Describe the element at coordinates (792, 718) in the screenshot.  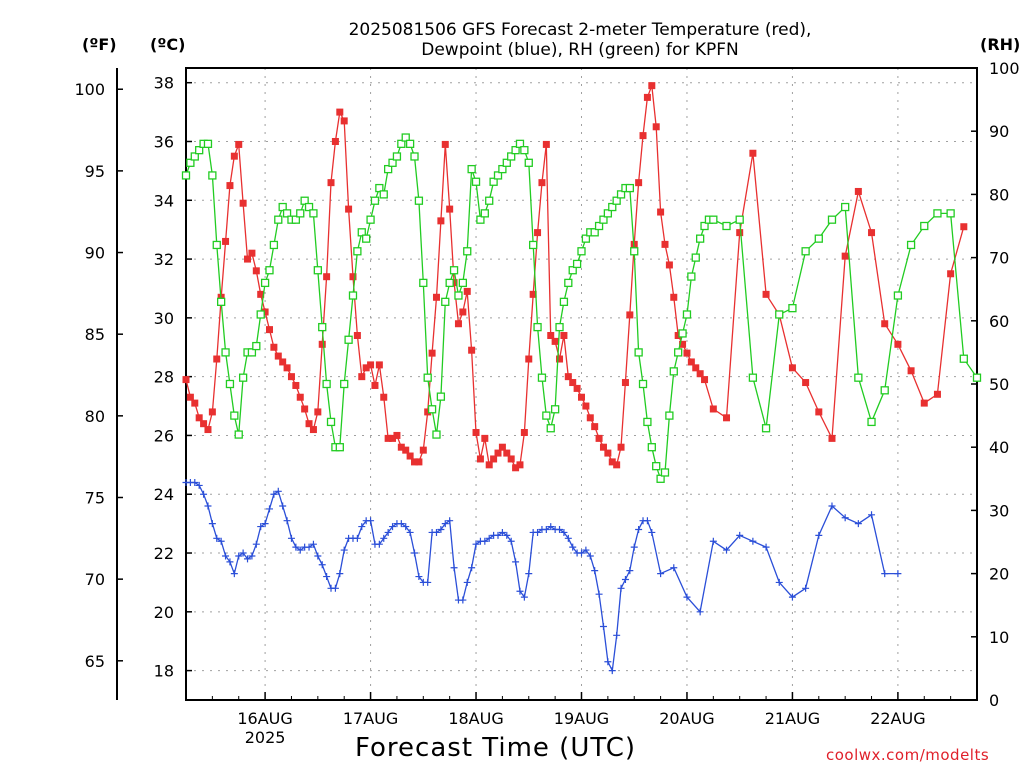
I see `x-tick-label: 21AUG` at that location.